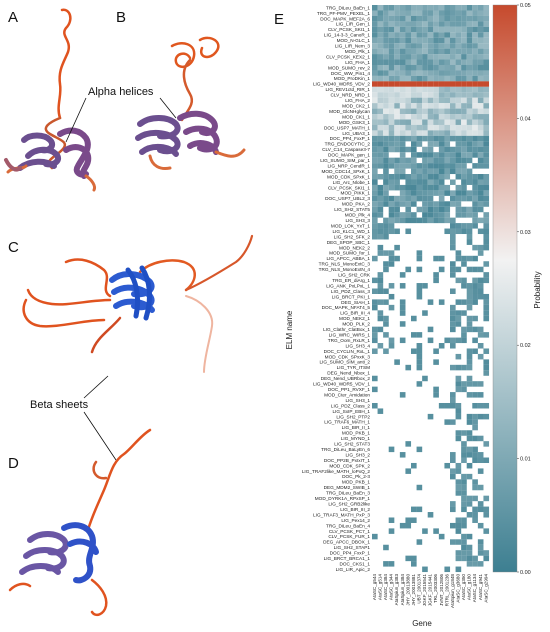  I want to click on row-label: DEG_Nend_Nbox_1, so click(348, 373).